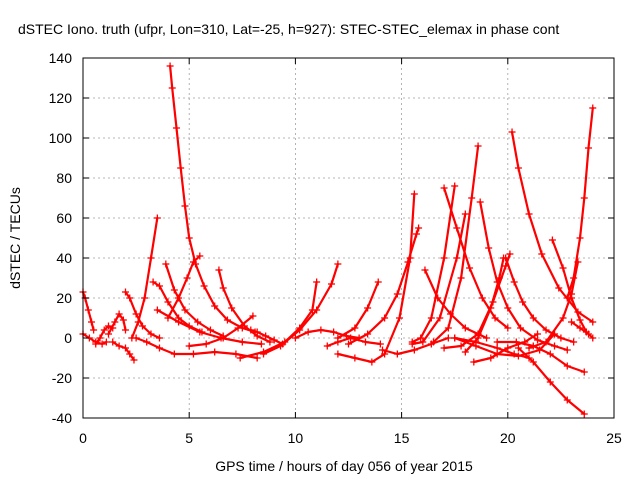 This screenshot has width=640, height=480. Describe the element at coordinates (62, 418) in the screenshot. I see `y-tick-label: -40` at that location.